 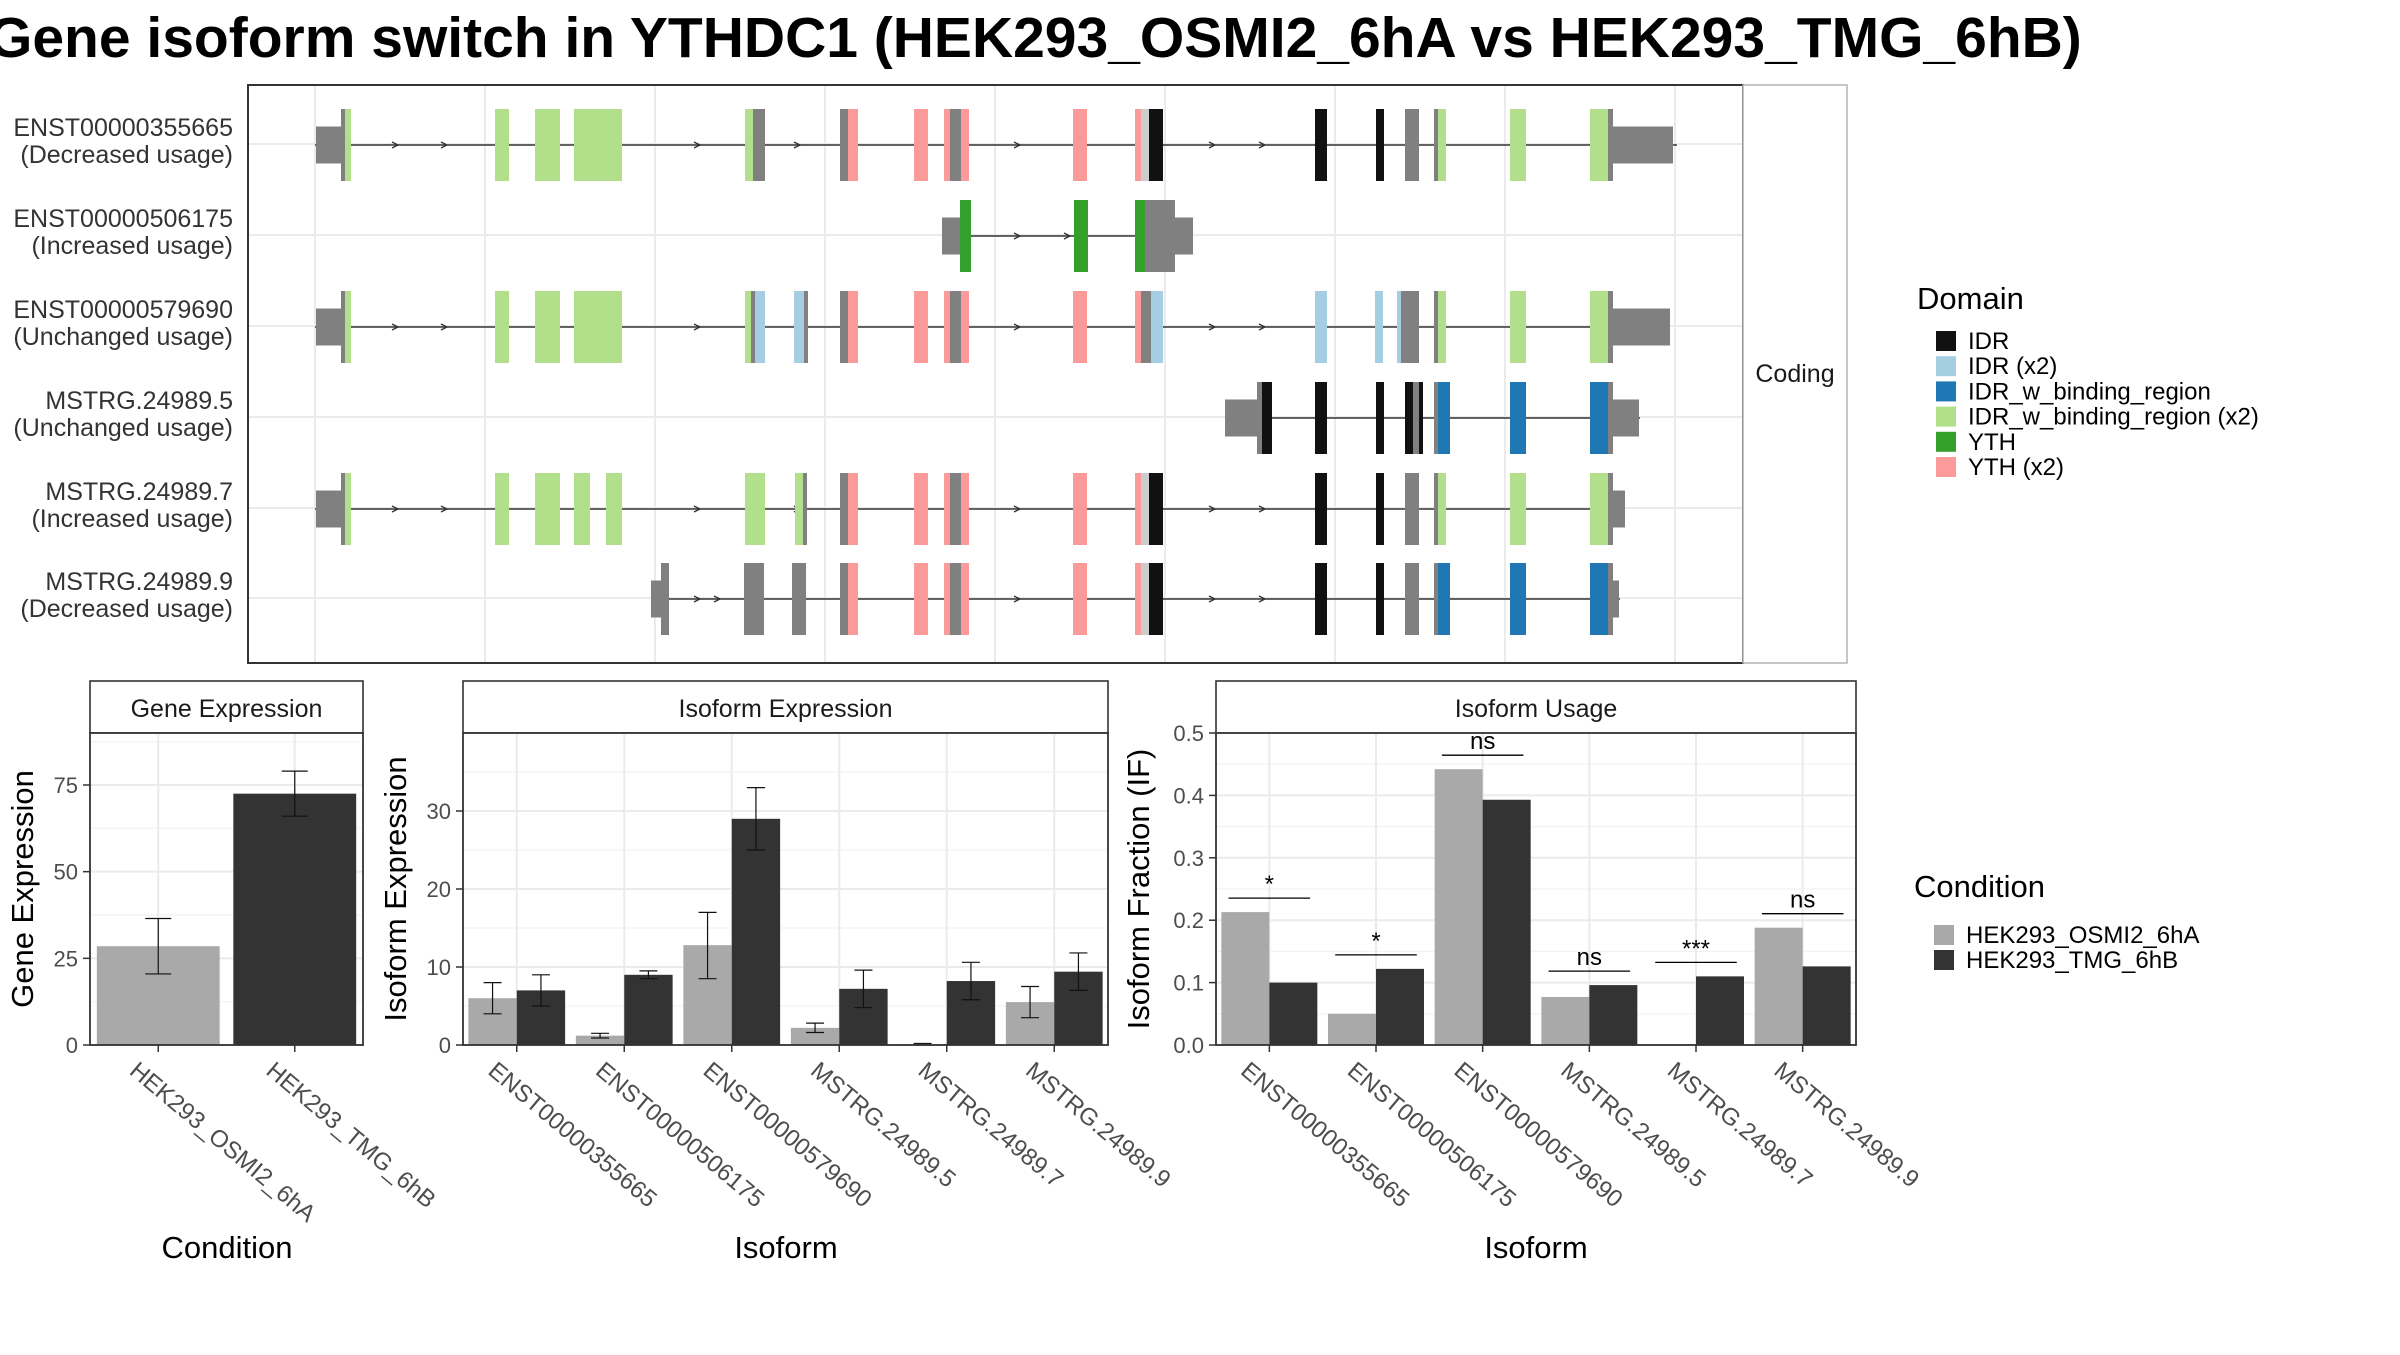 What do you see at coordinates (2089, 391) in the screenshot?
I see `domain-legend-label: IDR_w_binding_region` at bounding box center [2089, 391].